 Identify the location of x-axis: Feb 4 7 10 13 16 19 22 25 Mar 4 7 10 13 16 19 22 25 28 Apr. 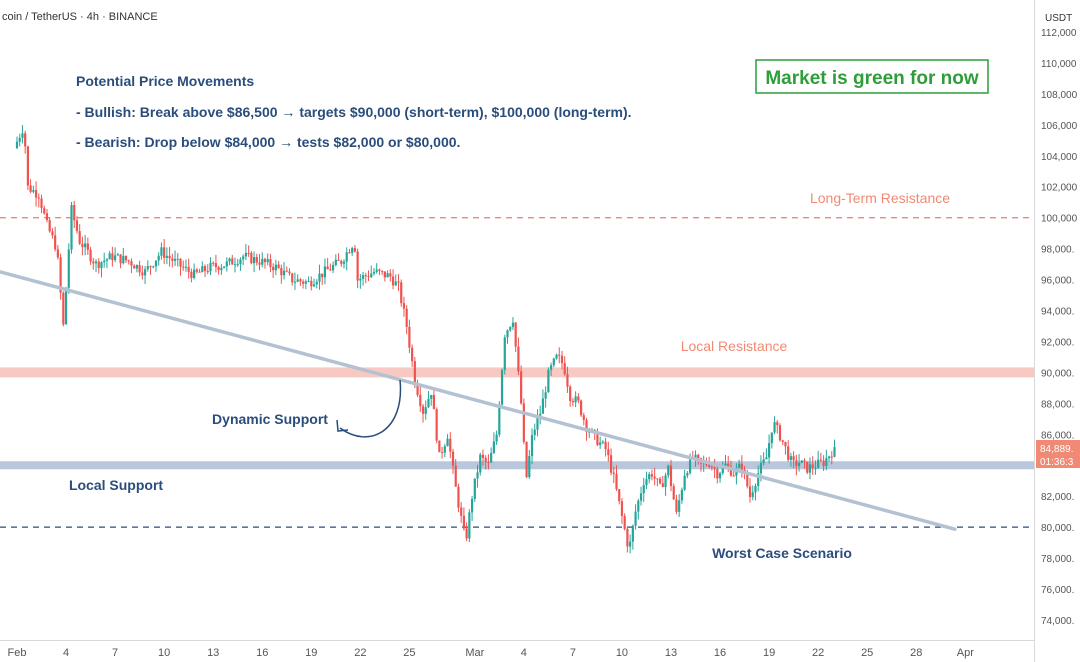
(517, 650).